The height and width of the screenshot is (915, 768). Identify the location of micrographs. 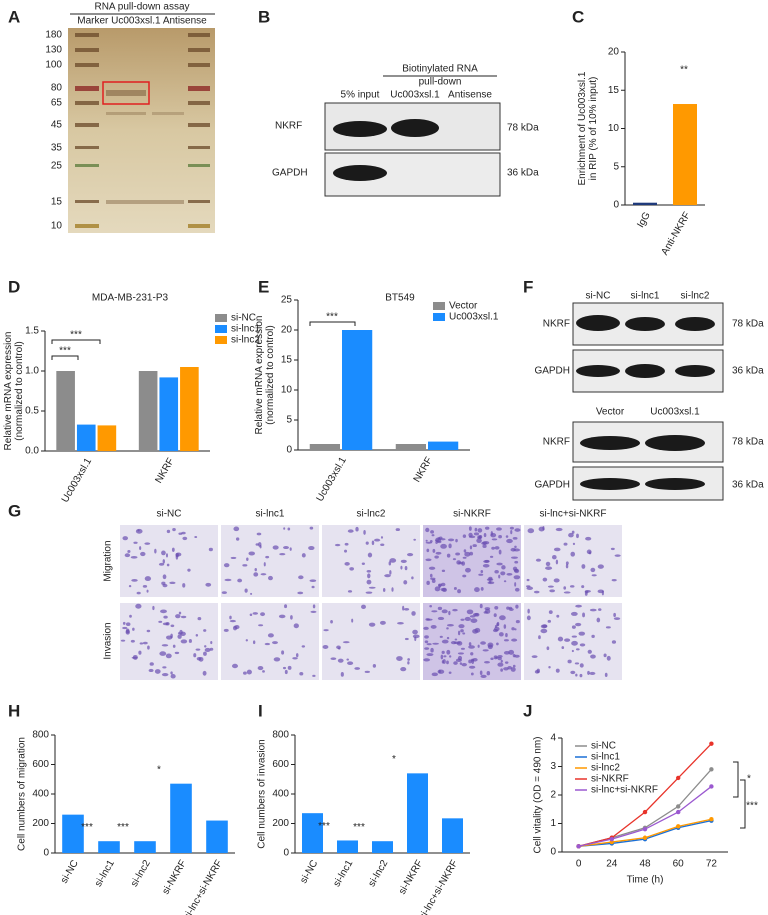
(371, 602).